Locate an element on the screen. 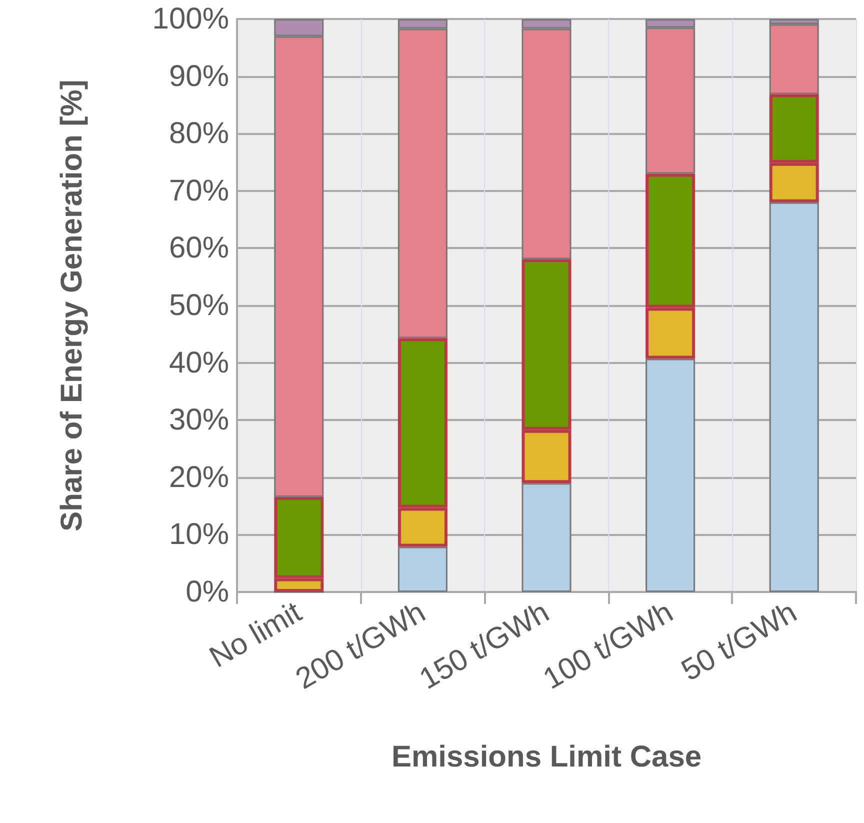 Image resolution: width=864 pixels, height=823 pixels. y-tick-label: 20% is located at coordinates (198, 477).